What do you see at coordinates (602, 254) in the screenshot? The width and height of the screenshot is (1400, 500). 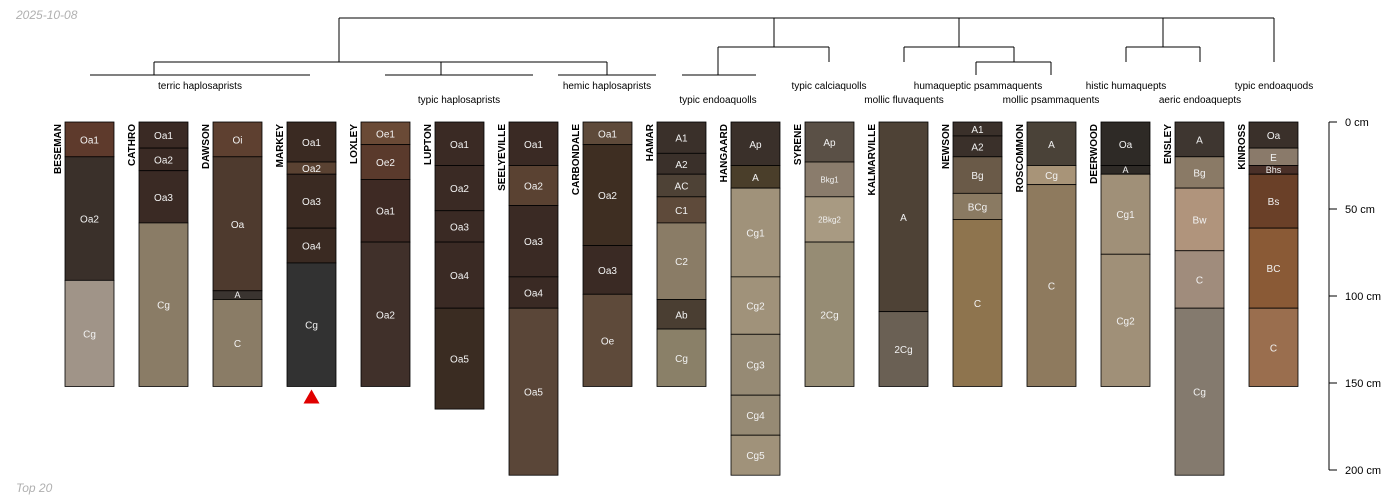 I see `profile-carbondale: CARBONDALE Oa1 Oa2 Oa3 Oe` at bounding box center [602, 254].